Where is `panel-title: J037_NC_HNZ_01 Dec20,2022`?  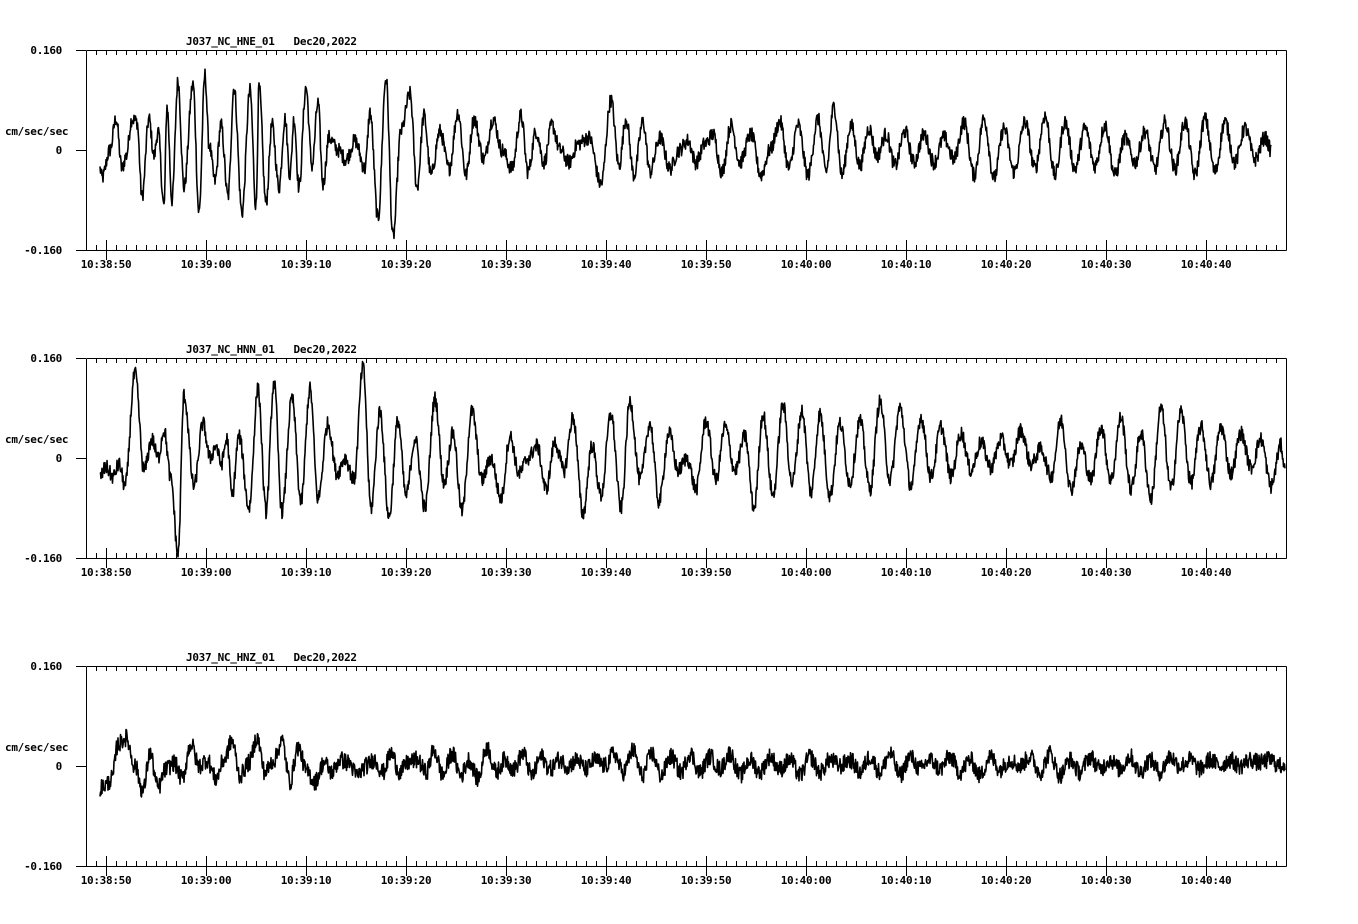
panel-title: J037_NC_HNZ_01 Dec20,2022 is located at coordinates (271, 657).